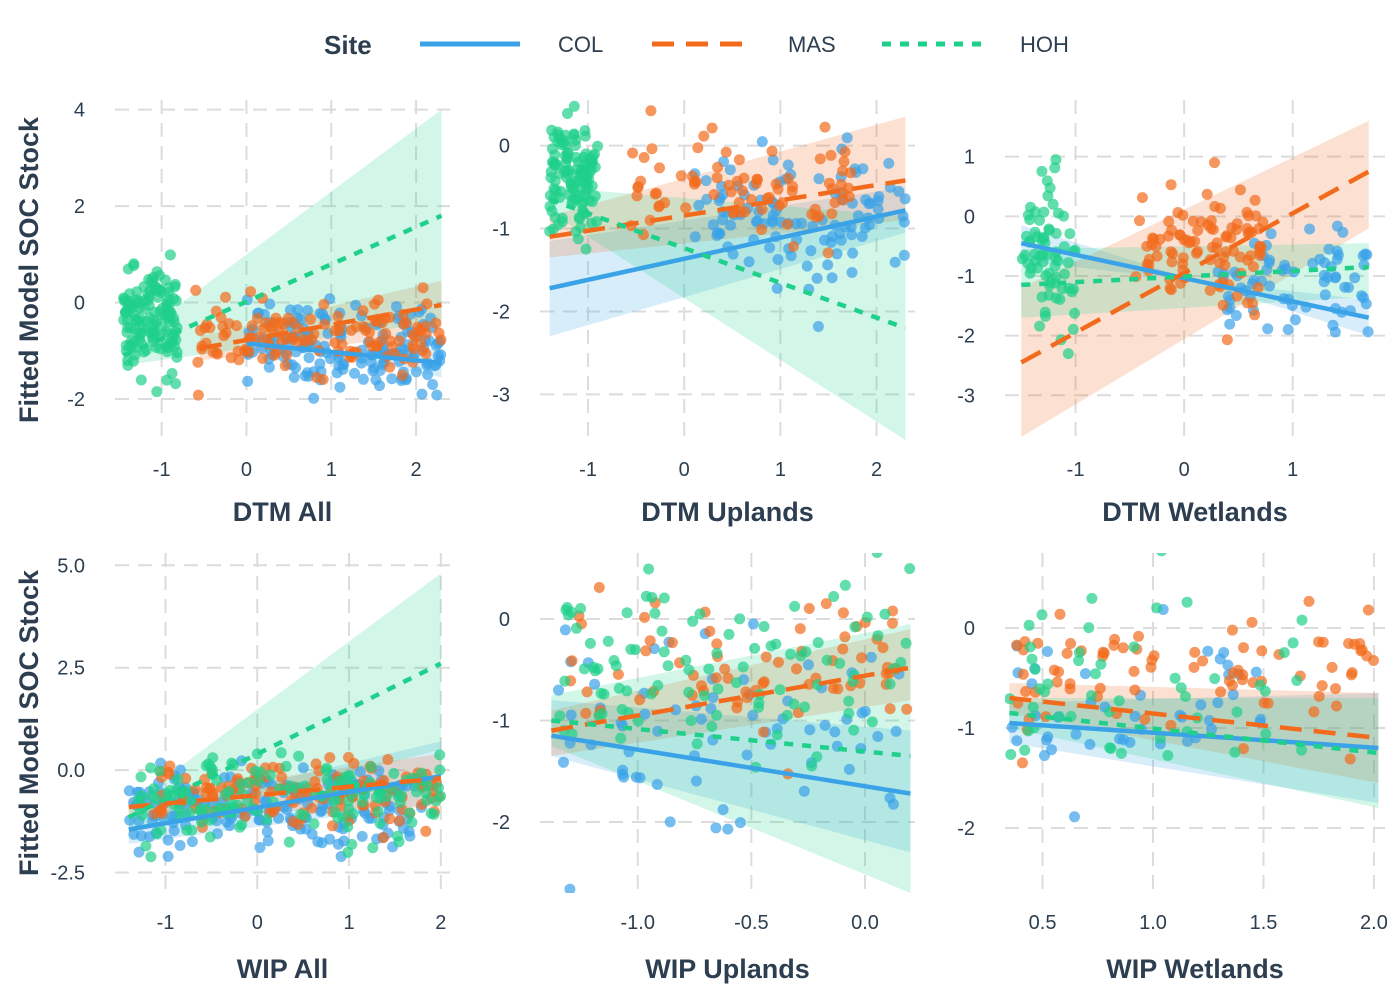 The width and height of the screenshot is (1400, 1000). What do you see at coordinates (731, 776) in the screenshot?
I see `confidence-band-col` at bounding box center [731, 776].